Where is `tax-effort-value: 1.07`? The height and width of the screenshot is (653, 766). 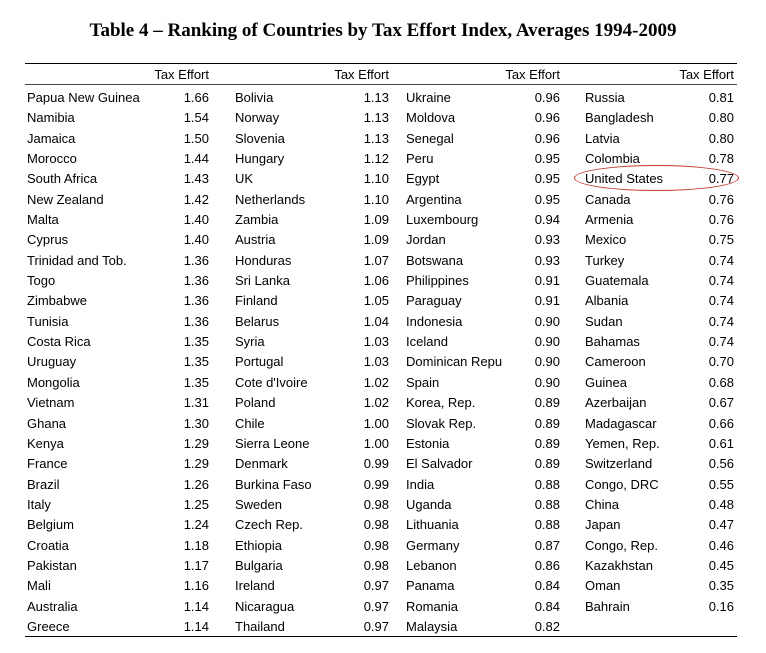 tax-effort-value: 1.07 is located at coordinates (376, 260).